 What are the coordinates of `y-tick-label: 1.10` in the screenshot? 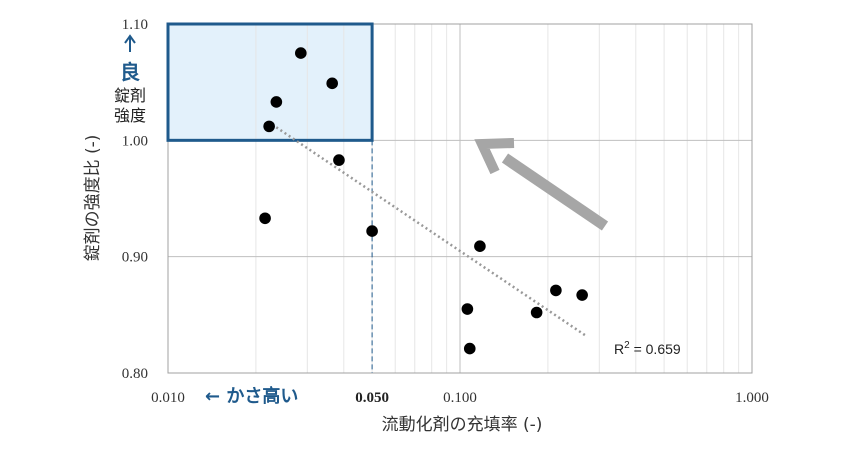 It's located at (135, 25).